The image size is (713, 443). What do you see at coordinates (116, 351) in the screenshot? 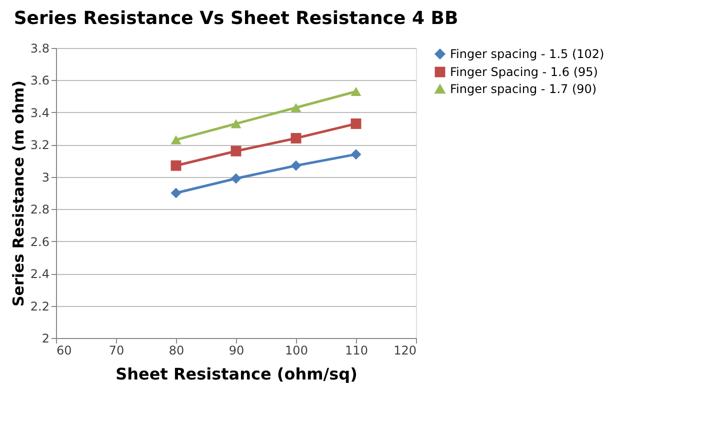
I see `x-tick-label: 70` at bounding box center [116, 351].